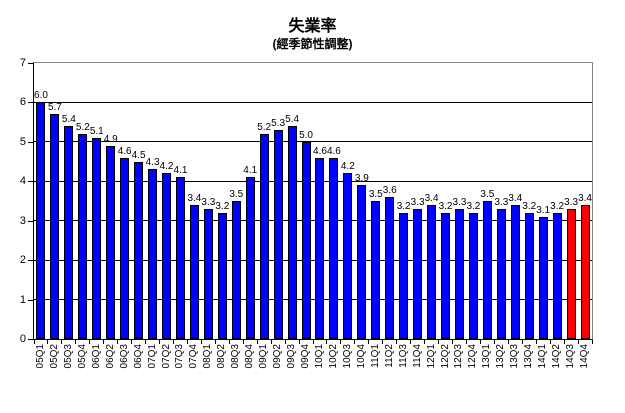 The width and height of the screenshot is (625, 413). Describe the element at coordinates (417, 356) in the screenshot. I see `x-axis-tick-label: 11Q4` at that location.